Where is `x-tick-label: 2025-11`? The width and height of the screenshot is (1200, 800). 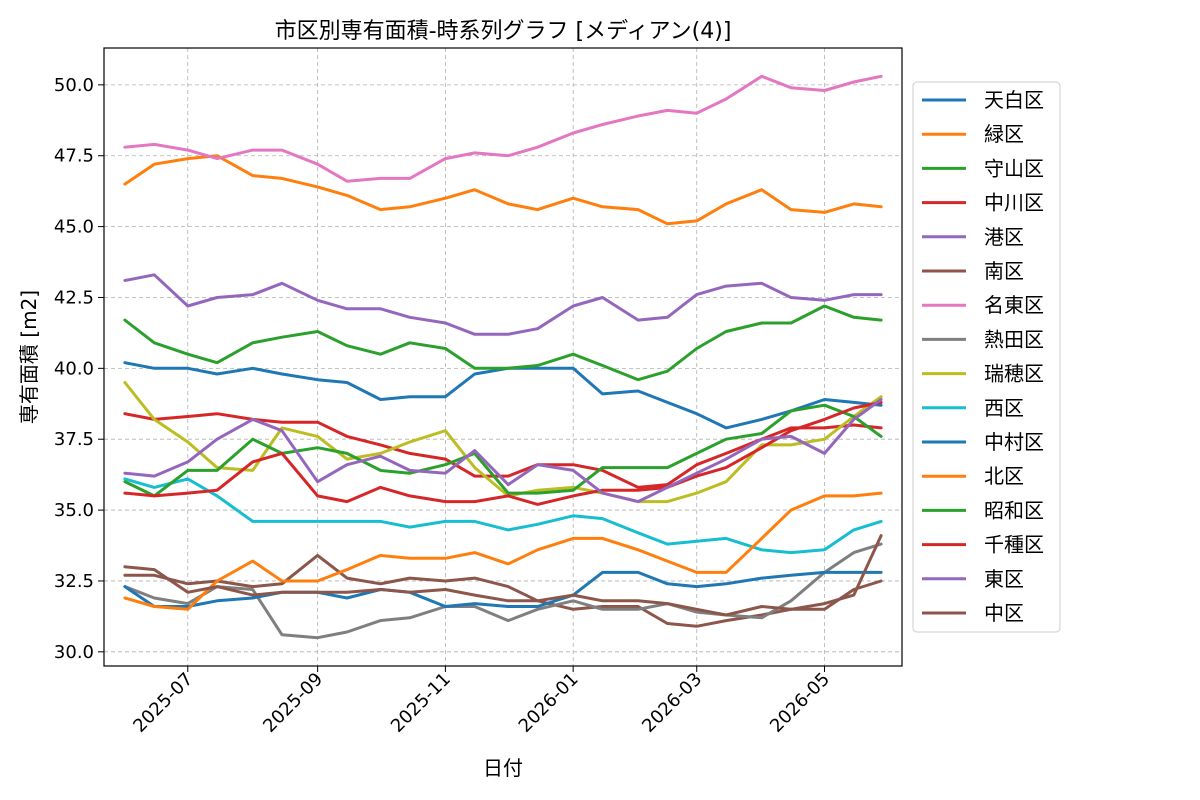
x-tick-label: 2025-11 is located at coordinates (421, 703).